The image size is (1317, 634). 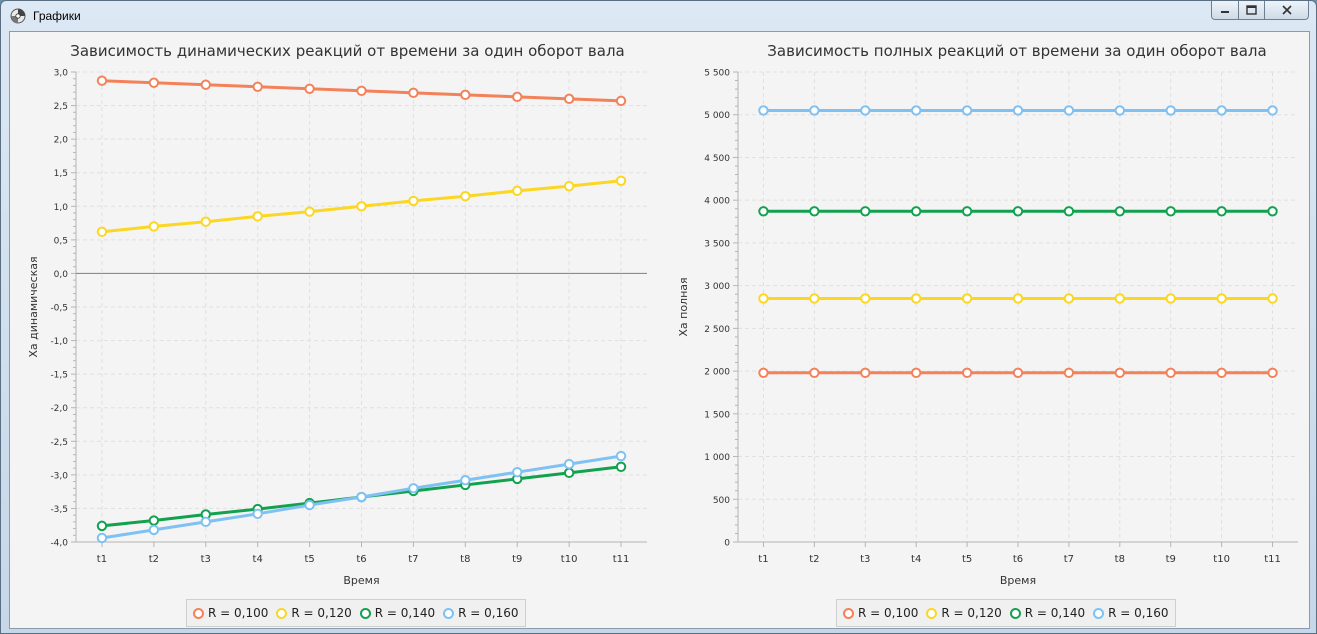 I want to click on chart1-ytick-label: 2,5, so click(x=61, y=107).